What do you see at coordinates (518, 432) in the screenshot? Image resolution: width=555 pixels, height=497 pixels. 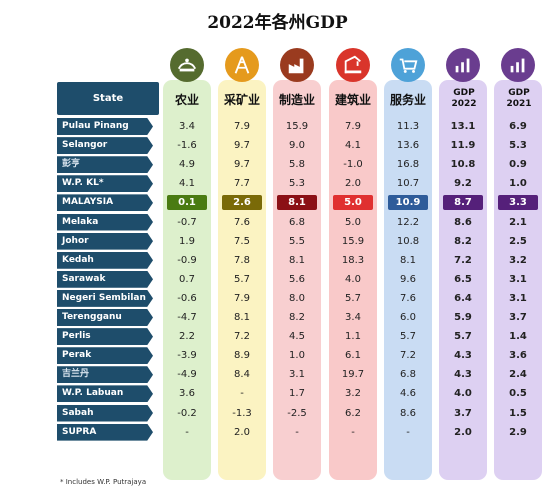 I see `value-cell: 2.9` at bounding box center [518, 432].